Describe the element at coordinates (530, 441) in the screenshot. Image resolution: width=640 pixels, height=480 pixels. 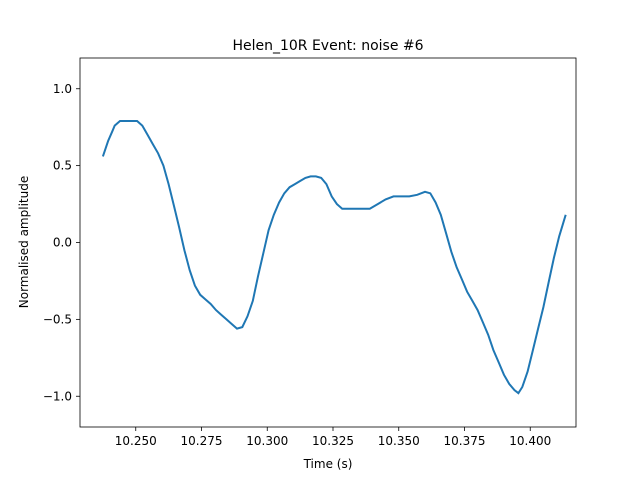
I see `x-tick-label: 10.400` at that location.